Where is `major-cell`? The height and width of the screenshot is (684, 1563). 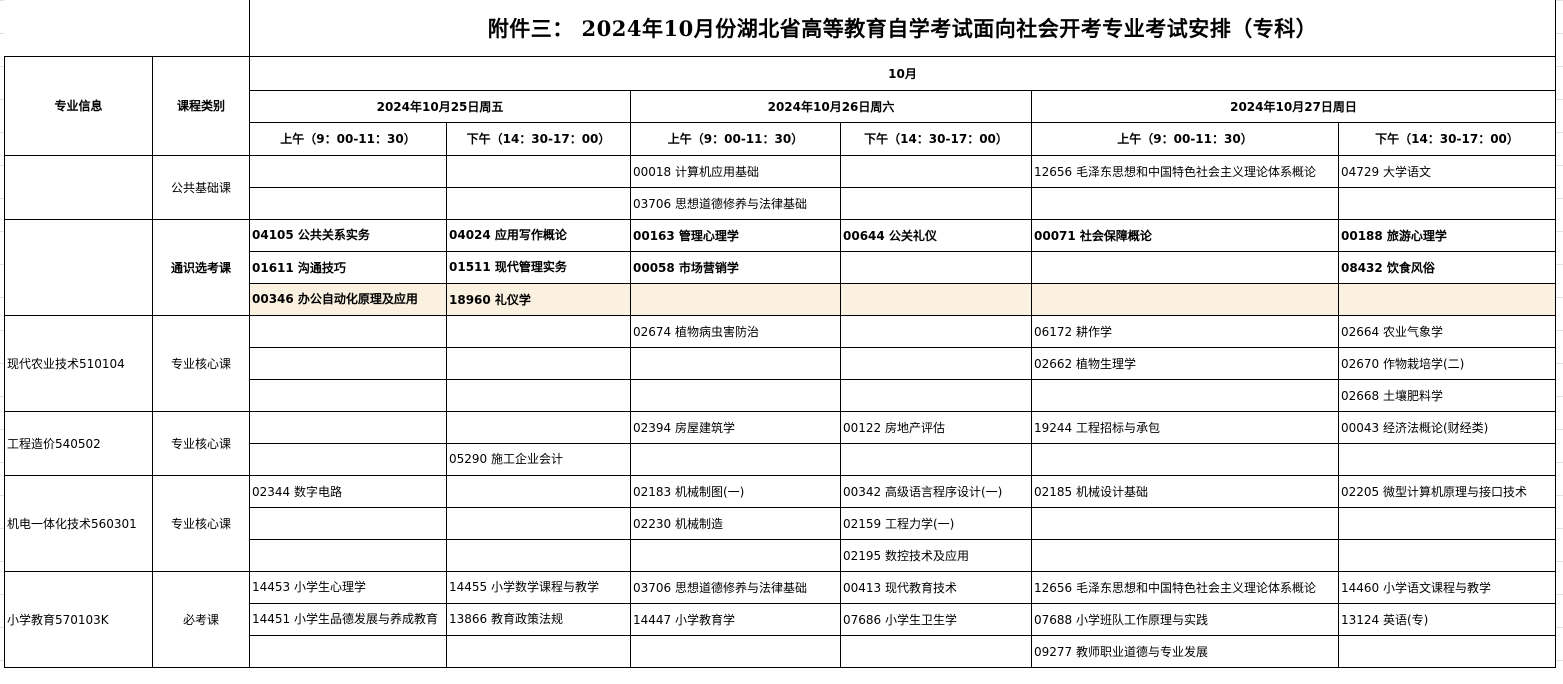 major-cell is located at coordinates (78, 267).